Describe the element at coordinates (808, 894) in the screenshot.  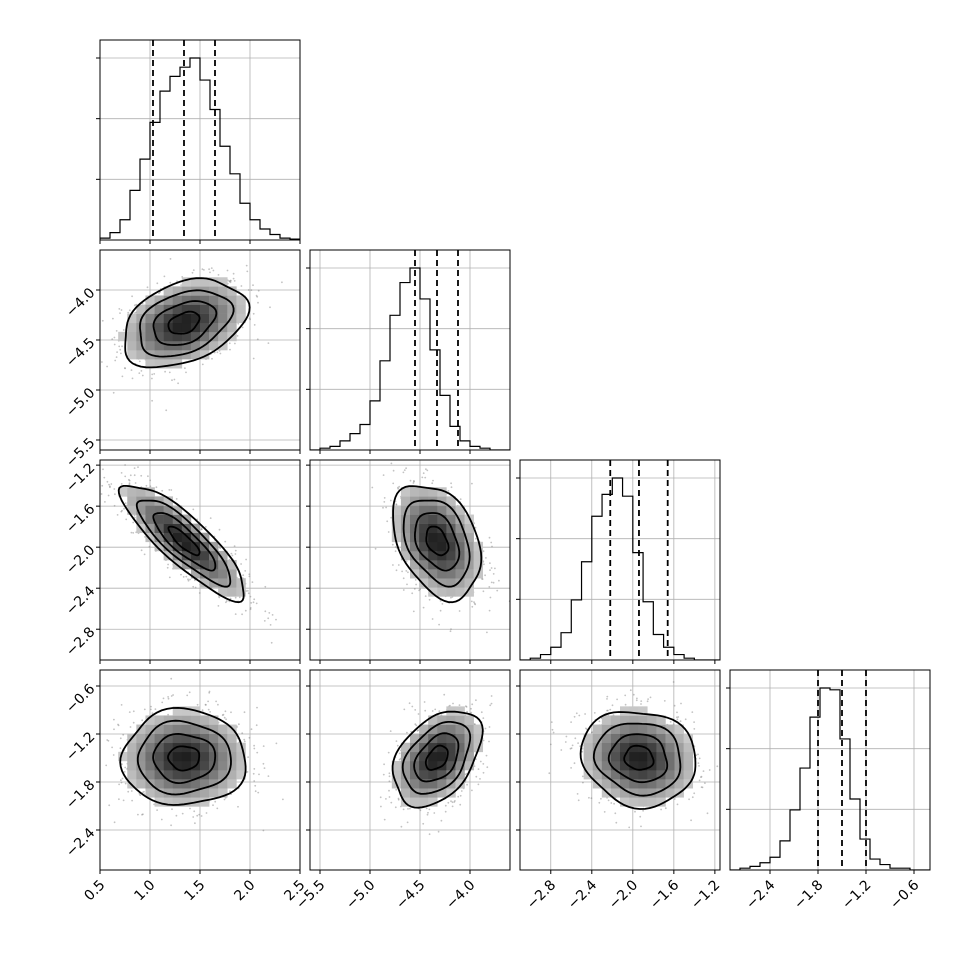
I see `x-tick-label: −1.8` at that location.